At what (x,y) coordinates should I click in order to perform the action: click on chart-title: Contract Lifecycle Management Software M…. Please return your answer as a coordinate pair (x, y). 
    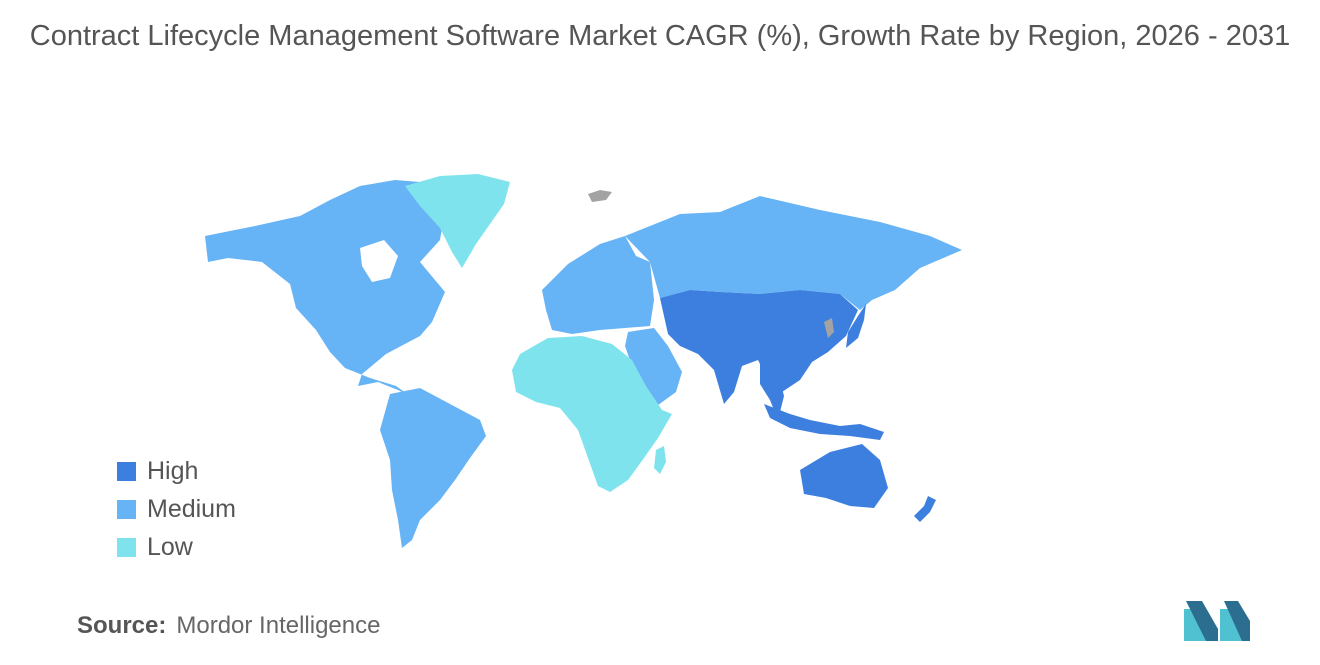
    Looking at the image, I should click on (660, 36).